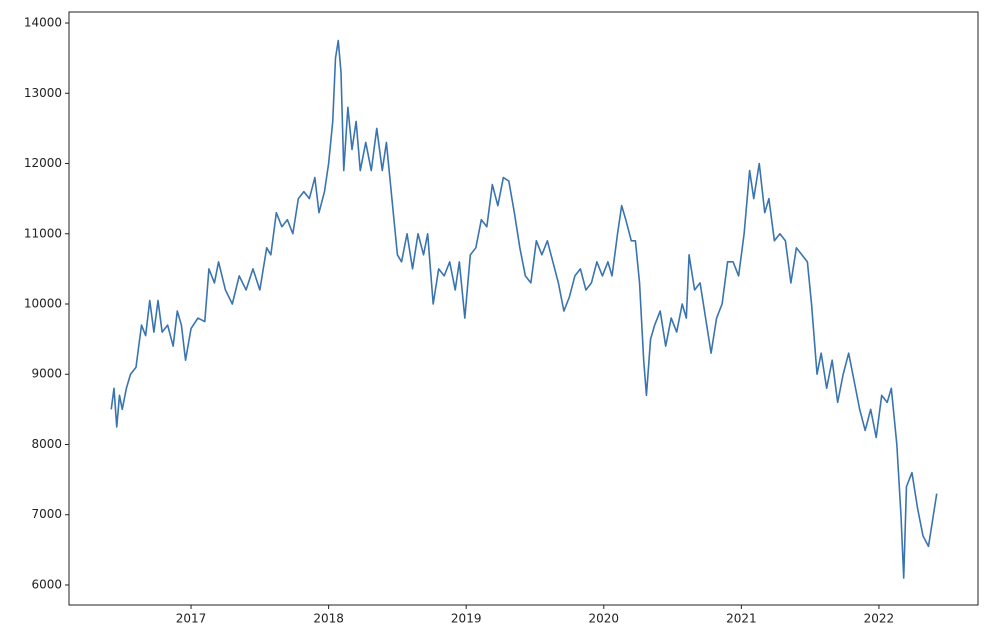 This screenshot has height=638, width=998. Describe the element at coordinates (328, 619) in the screenshot. I see `x-tick-label: 2018` at that location.